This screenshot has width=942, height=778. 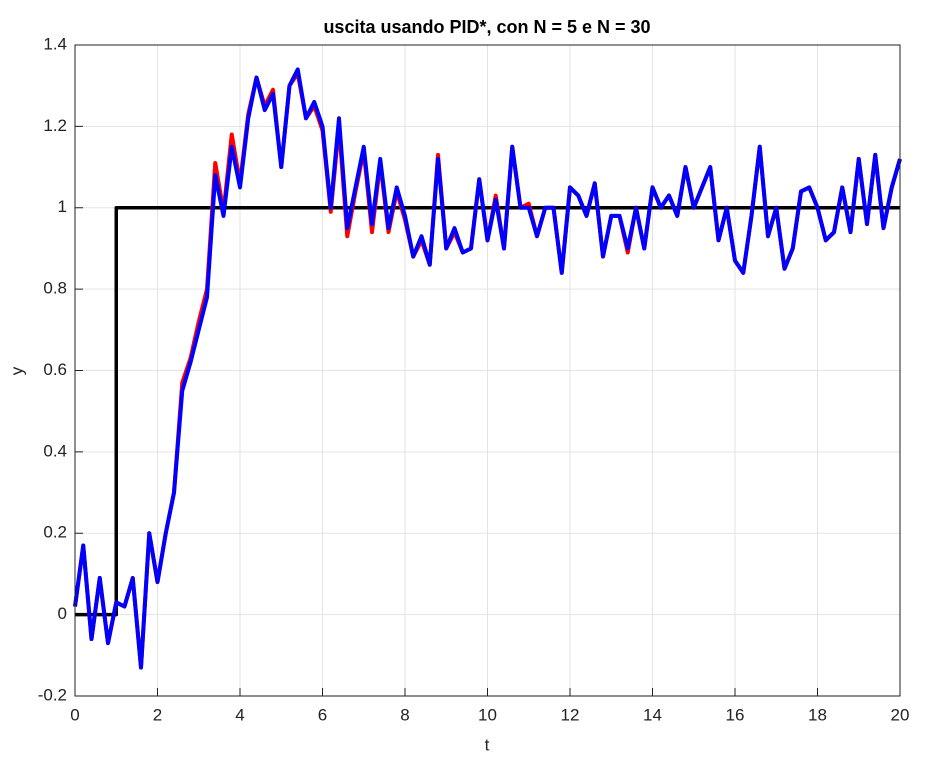 What do you see at coordinates (62, 206) in the screenshot?
I see `y-tick-label: 1` at bounding box center [62, 206].